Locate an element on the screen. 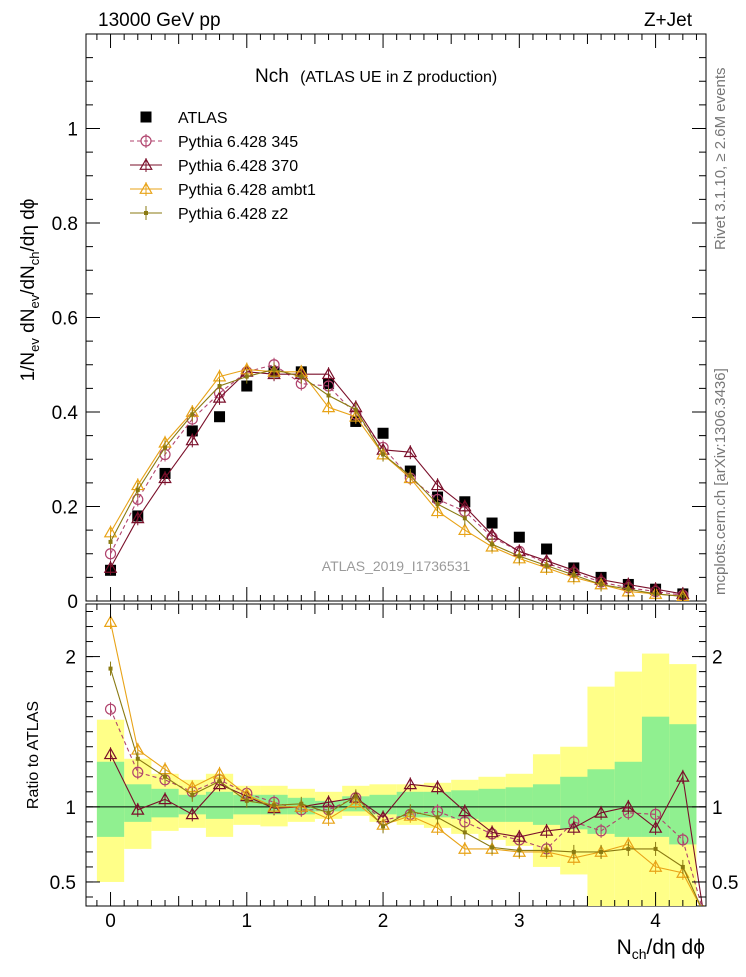  main-y-axis-label: 1/Nev dNev/dNch/dη dϕ is located at coordinates (30, 290).